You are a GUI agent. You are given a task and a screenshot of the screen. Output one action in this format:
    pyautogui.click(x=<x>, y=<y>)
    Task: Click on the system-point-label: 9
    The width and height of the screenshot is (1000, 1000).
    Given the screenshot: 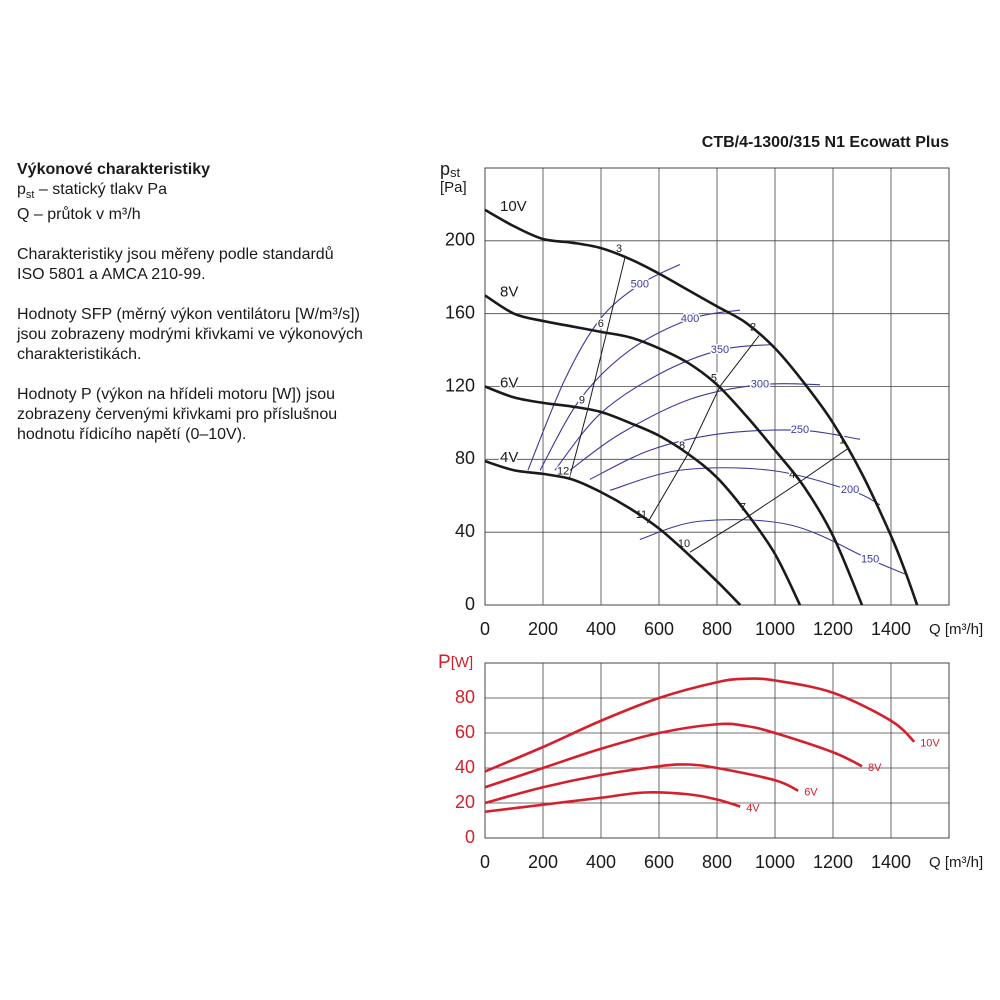 What is the action you would take?
    pyautogui.click(x=582, y=400)
    